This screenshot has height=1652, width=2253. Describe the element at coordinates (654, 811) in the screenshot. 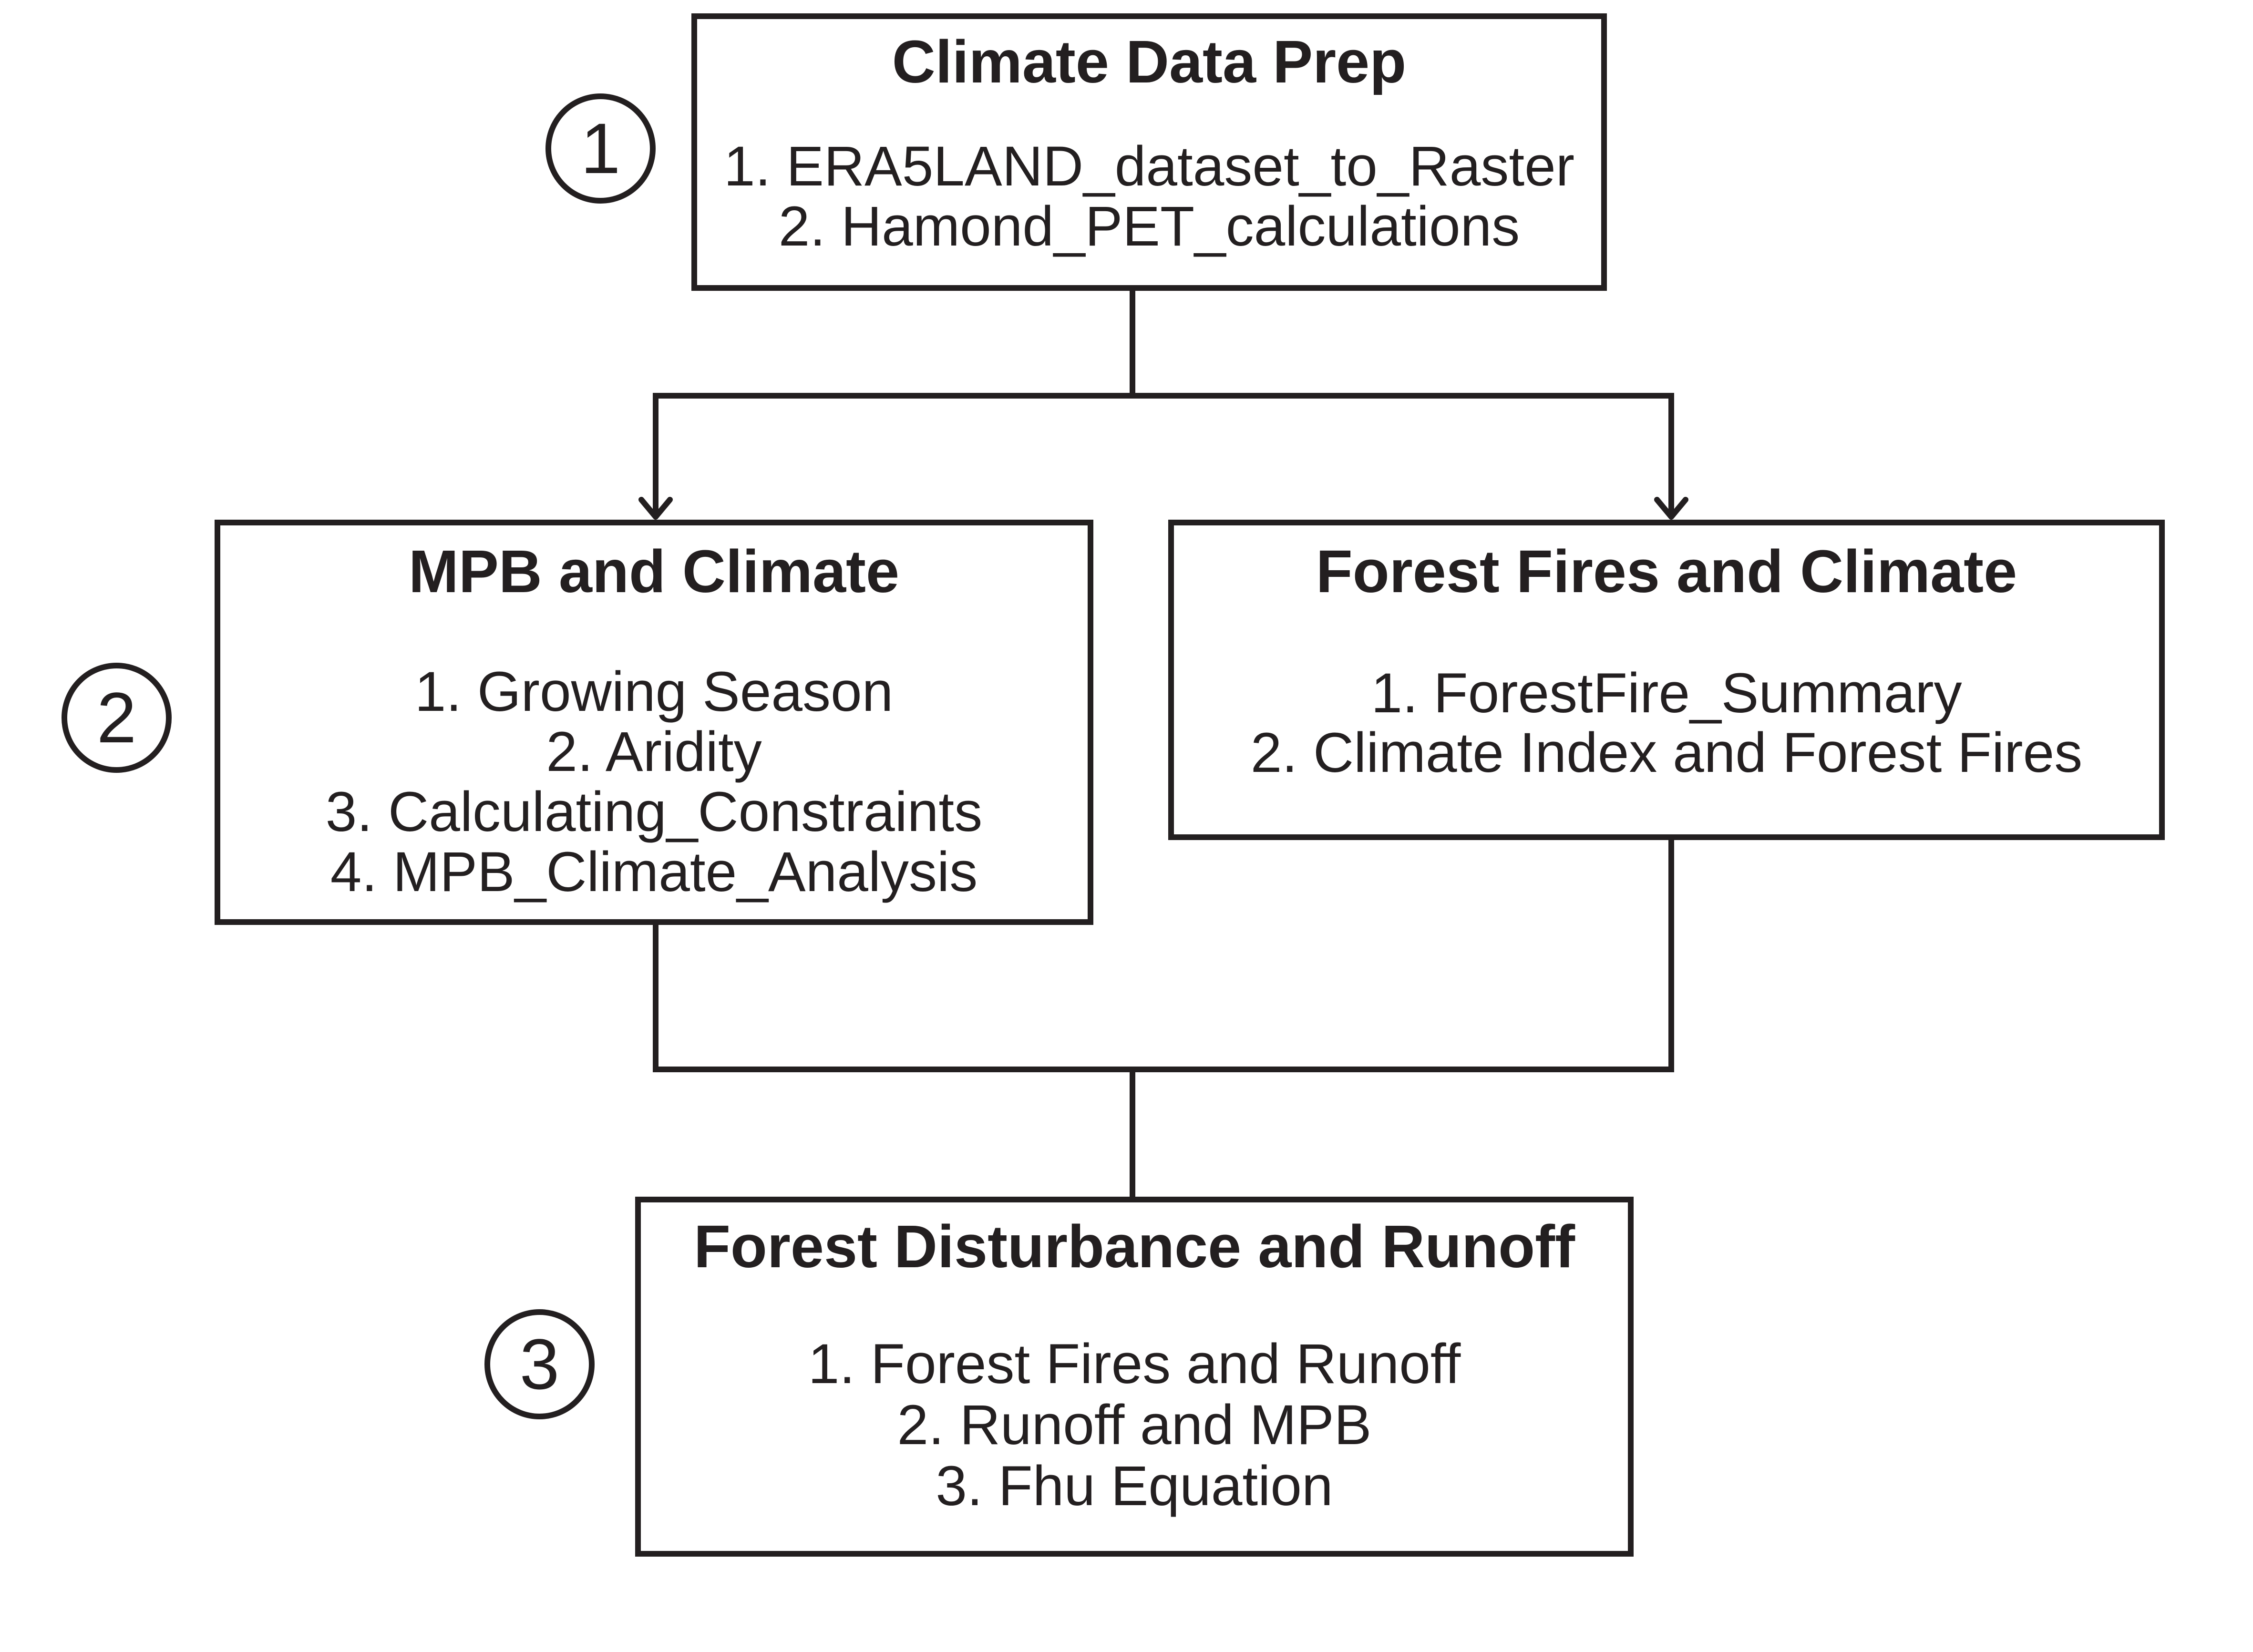

I see `step-item: 3. Calculating_Constraints` at that location.